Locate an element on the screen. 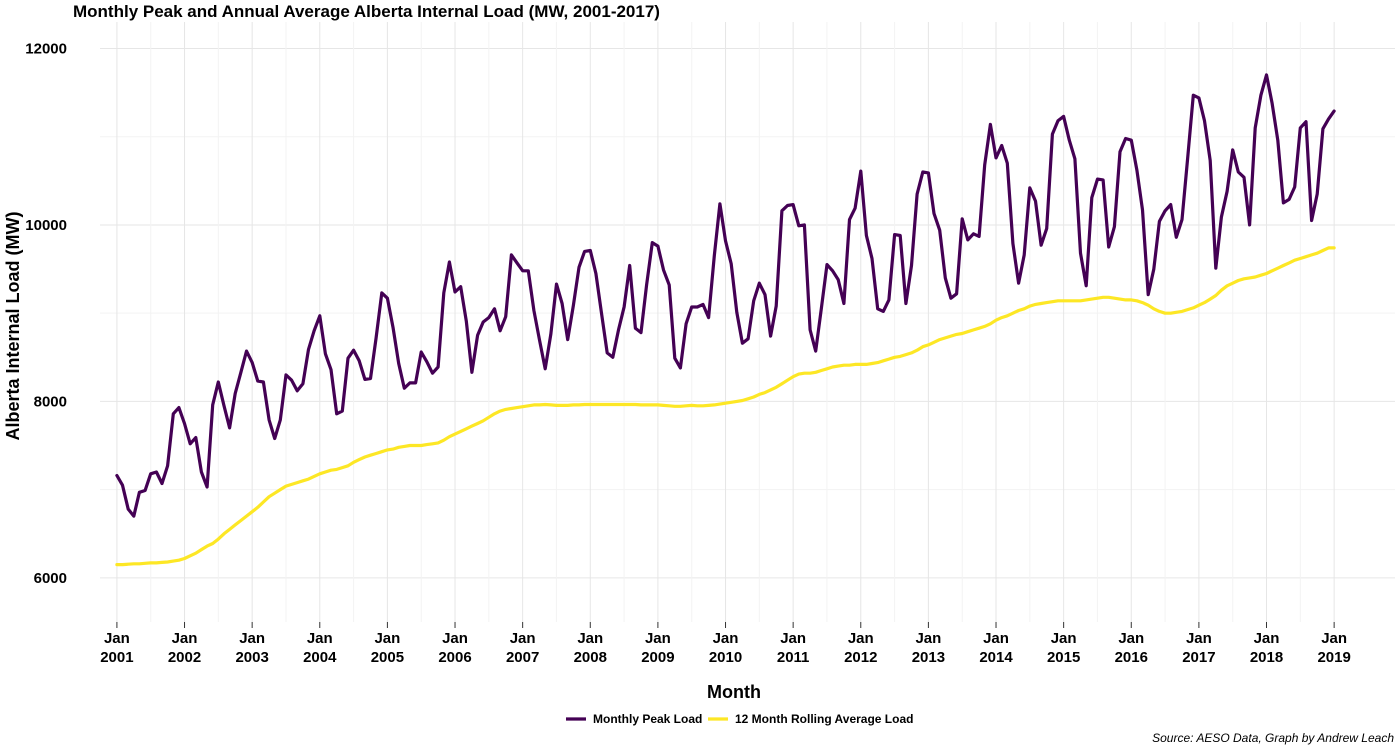 The height and width of the screenshot is (750, 1400). x-tick-label-year: 2009 is located at coordinates (657, 657).